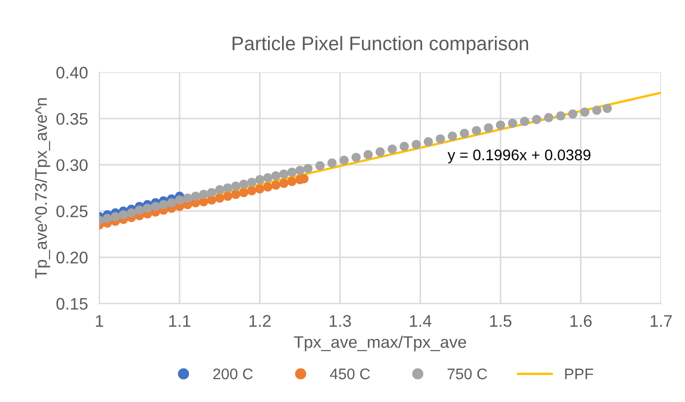  I want to click on y-tick-label: 0.25, so click(72, 211).